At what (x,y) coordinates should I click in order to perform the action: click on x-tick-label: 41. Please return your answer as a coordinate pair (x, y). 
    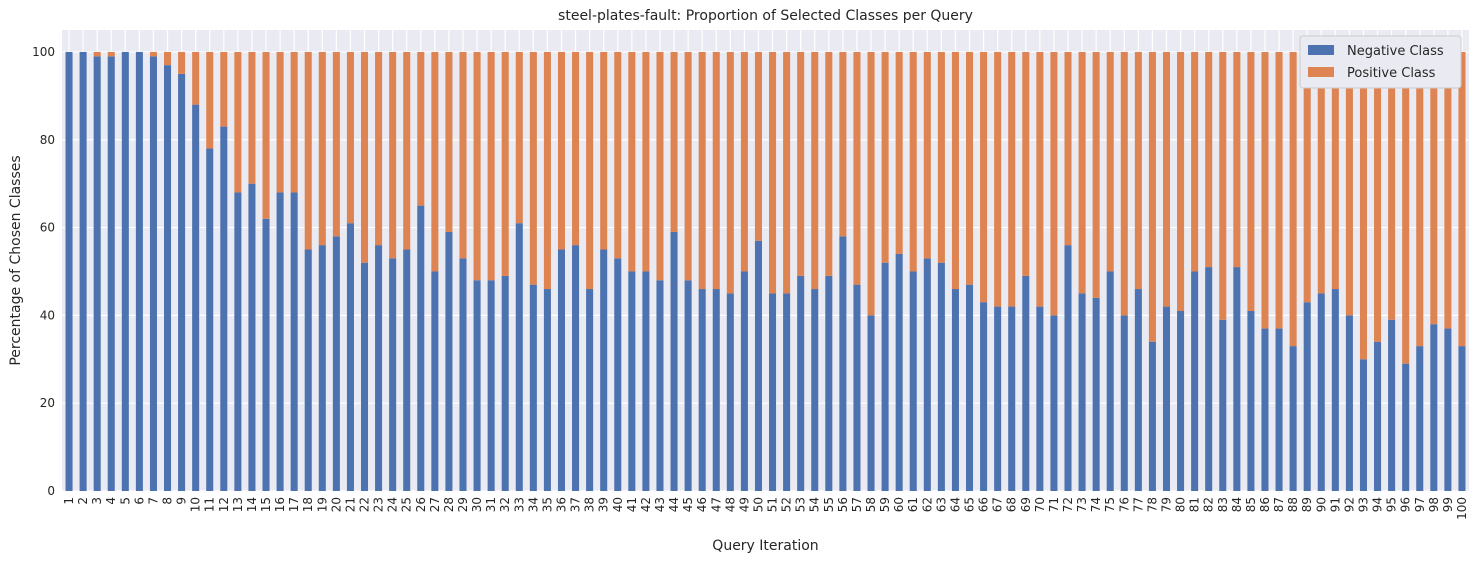
    Looking at the image, I should click on (632, 504).